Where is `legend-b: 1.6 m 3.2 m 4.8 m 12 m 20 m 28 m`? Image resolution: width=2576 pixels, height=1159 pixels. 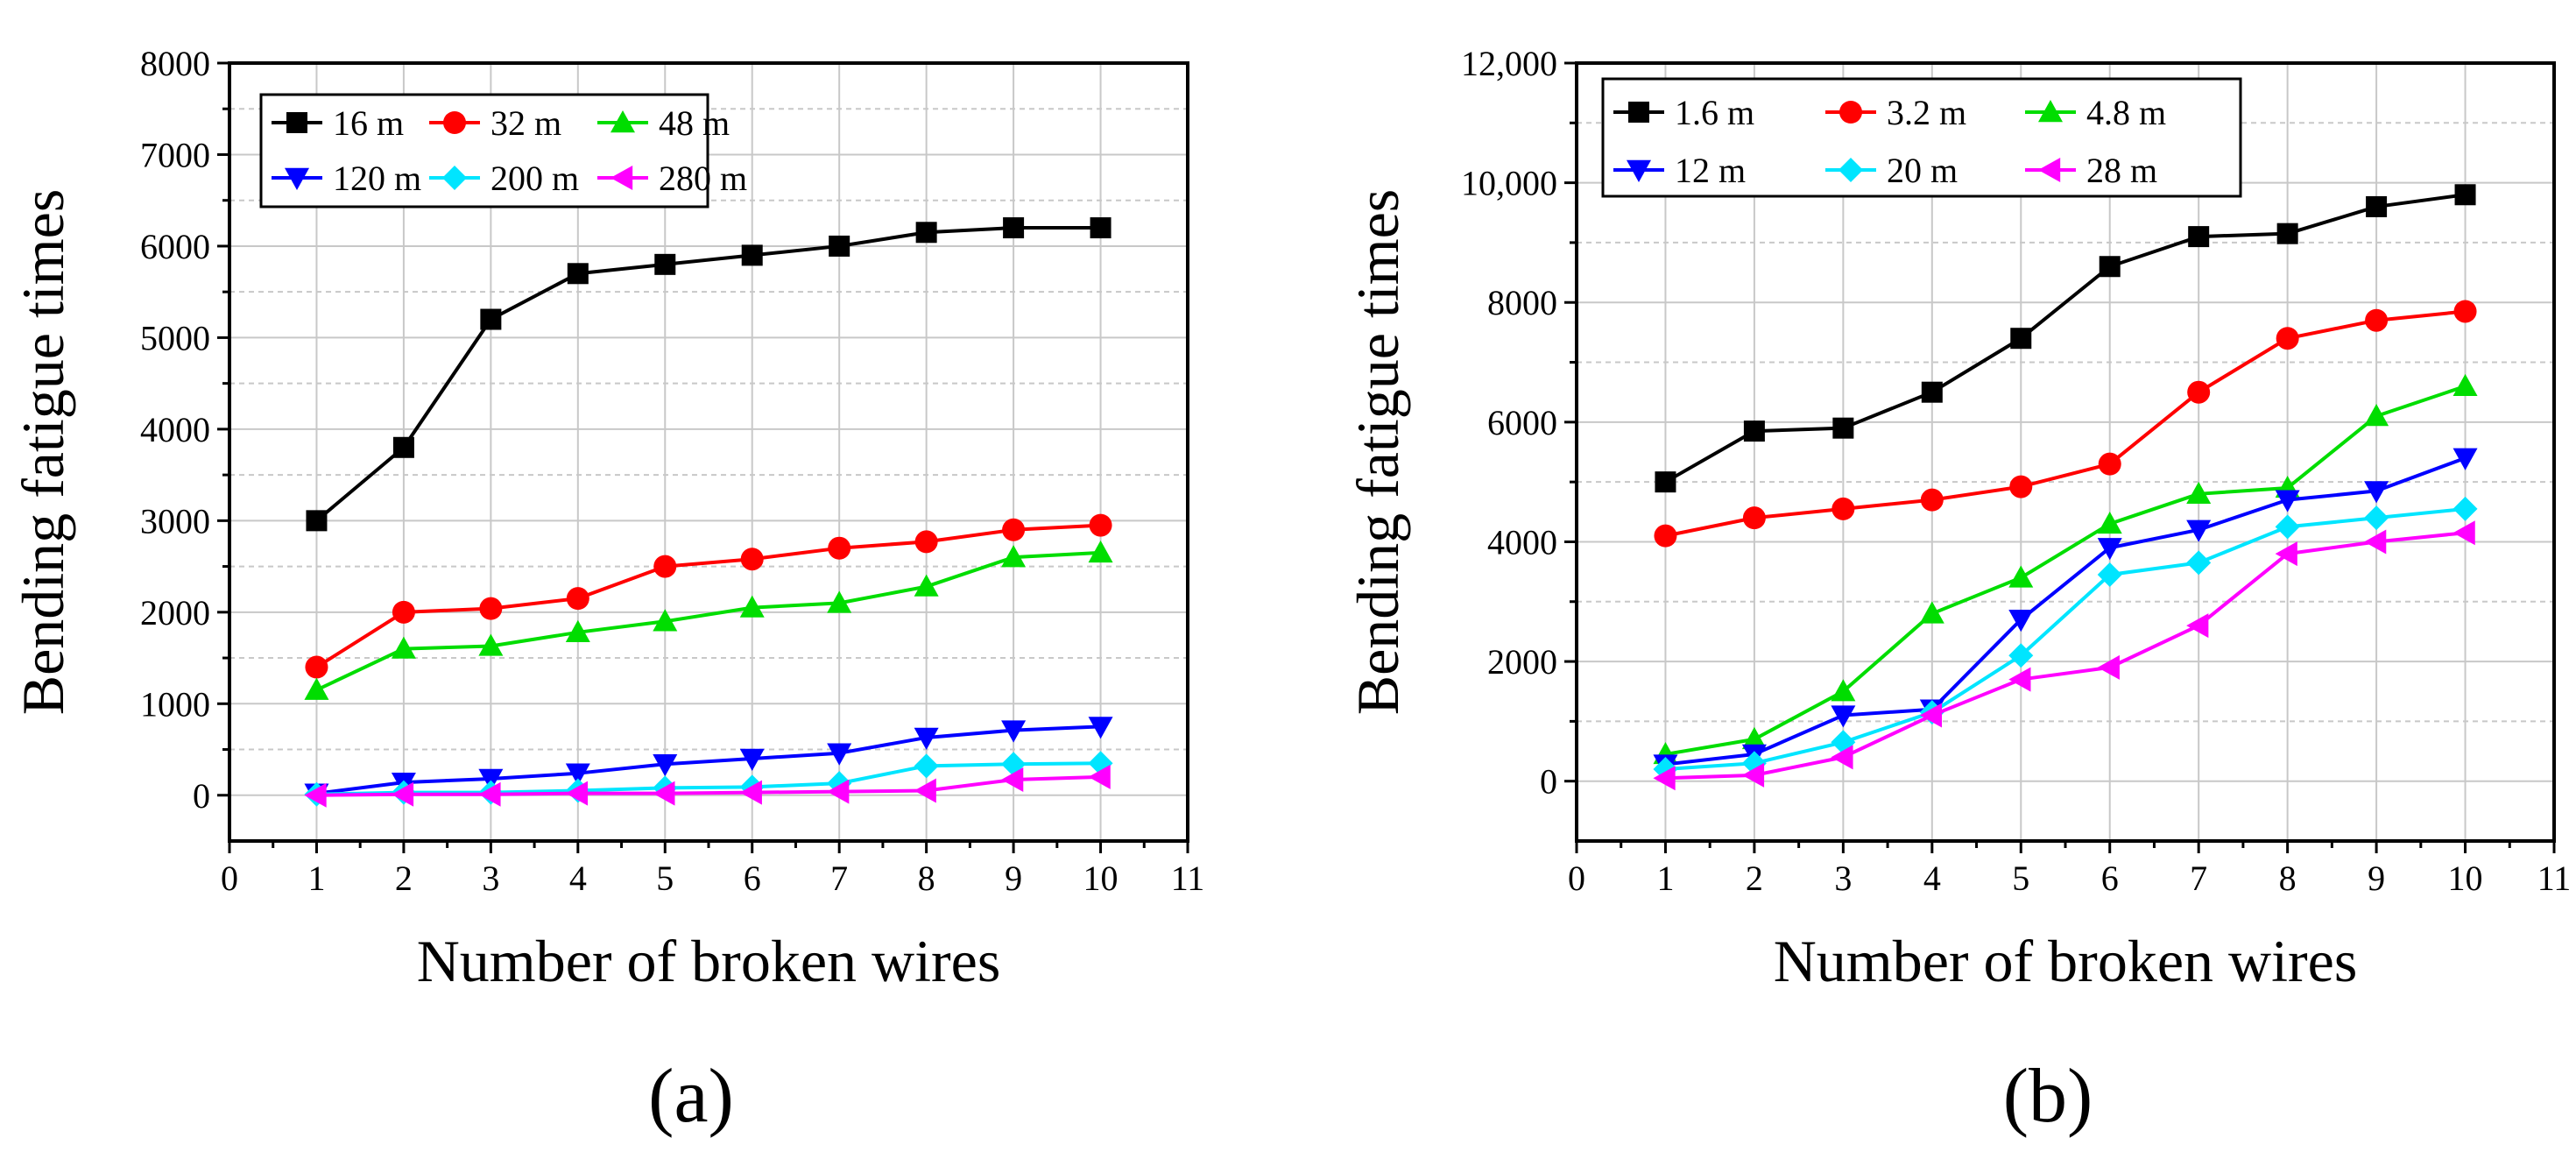
legend-b: 1.6 m 3.2 m 4.8 m 12 m 20 m 28 m is located at coordinates (1921, 137).